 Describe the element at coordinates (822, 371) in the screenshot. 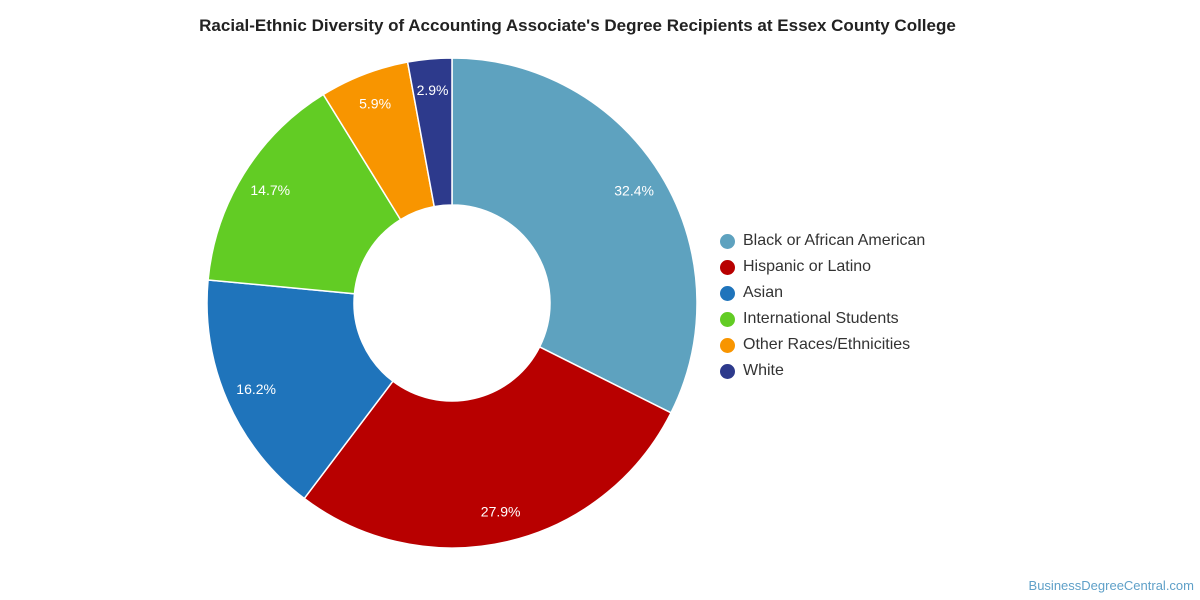

I see `legend-item: White` at that location.